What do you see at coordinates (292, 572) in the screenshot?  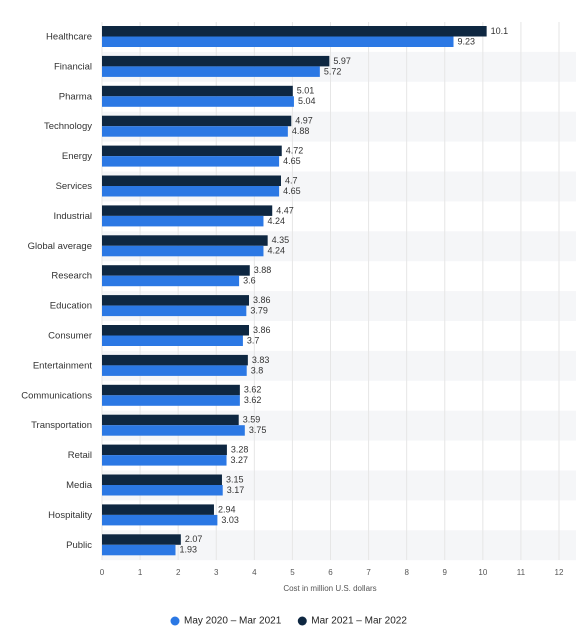 I see `x-tick-label: 5` at bounding box center [292, 572].